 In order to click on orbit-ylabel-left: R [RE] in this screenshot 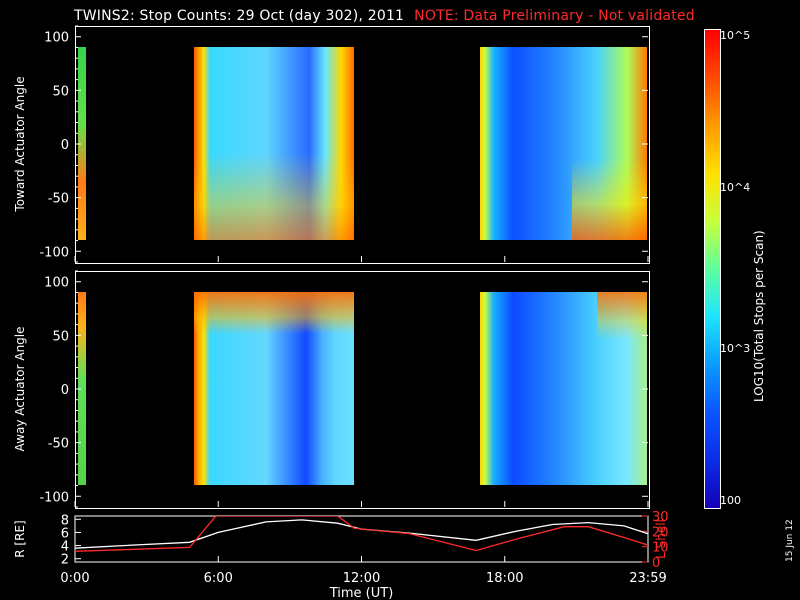, I will do `click(20, 538)`.